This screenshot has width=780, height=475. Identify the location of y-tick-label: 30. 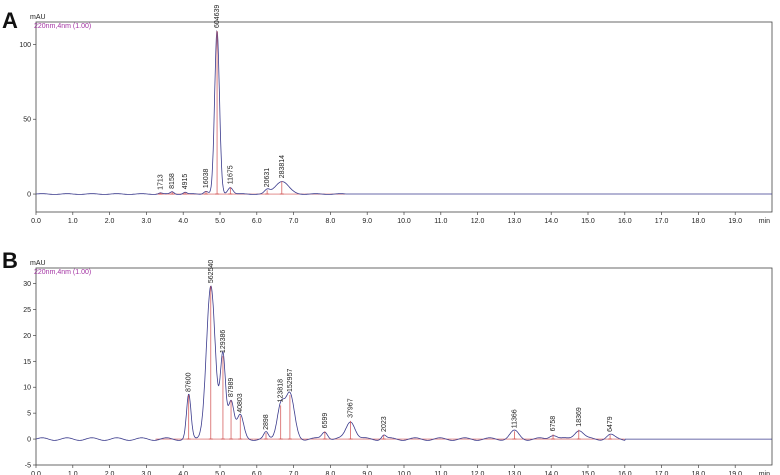
(27, 284).